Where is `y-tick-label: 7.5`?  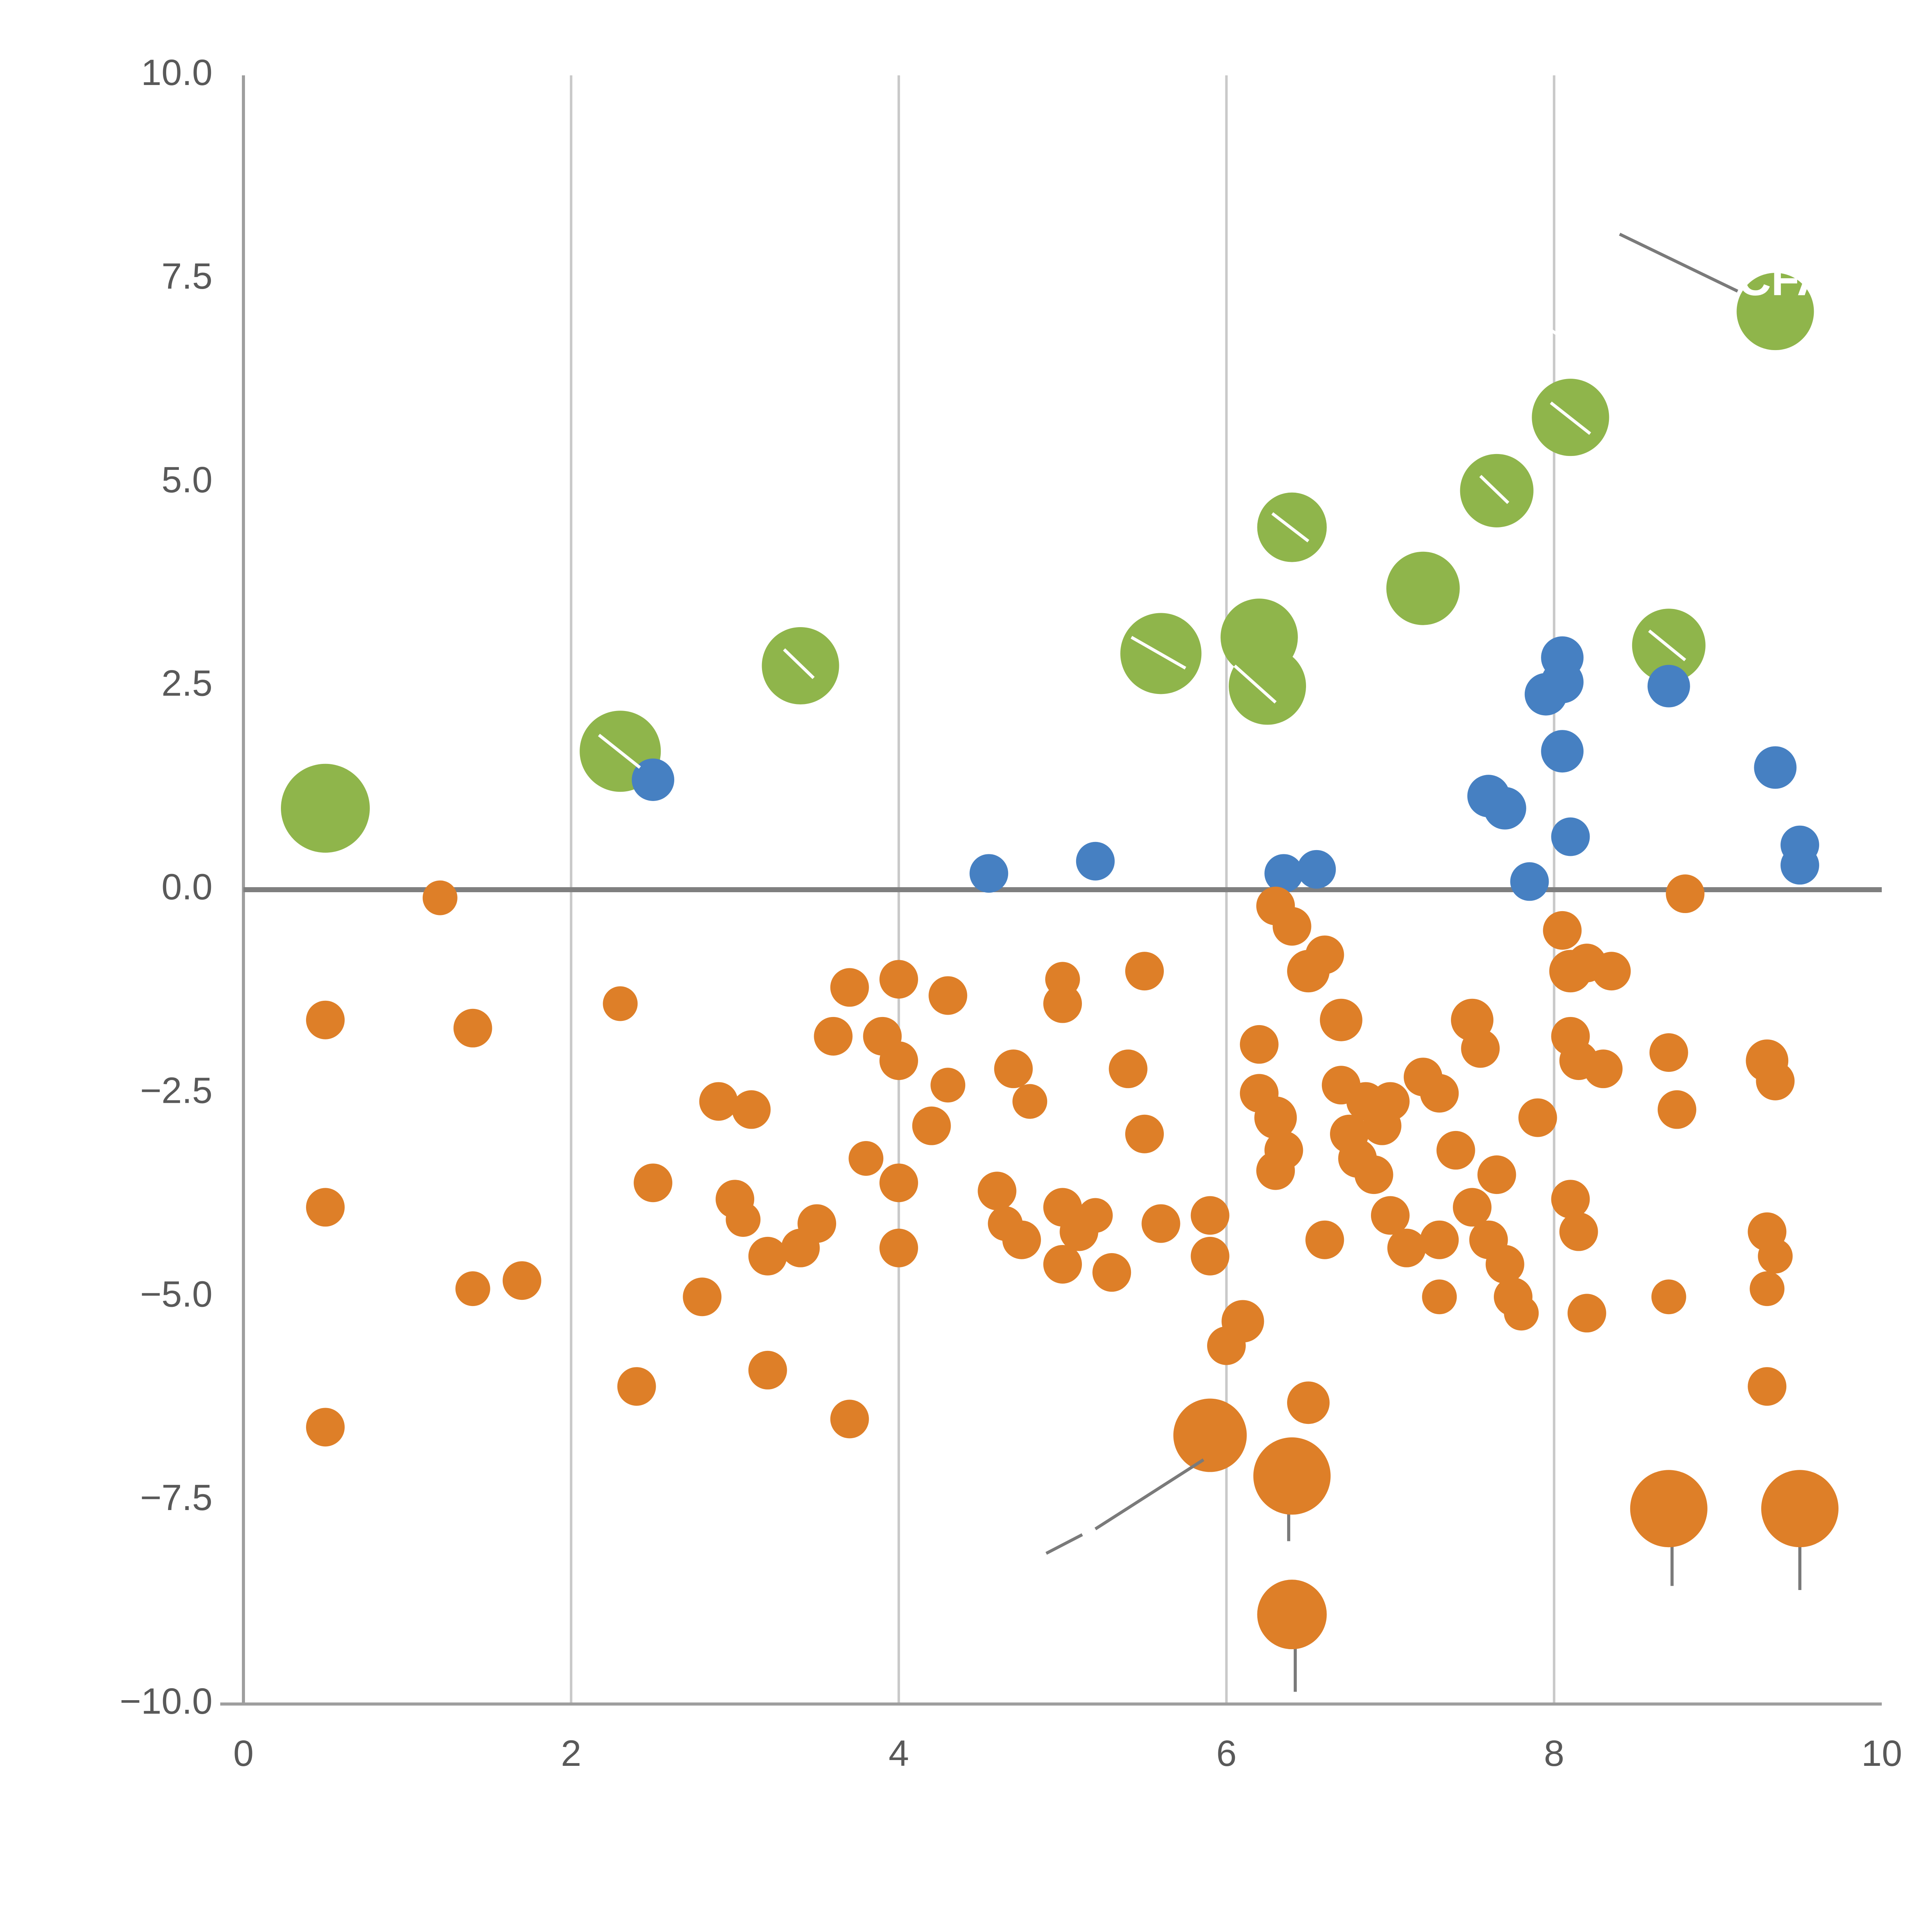 y-tick-label: 7.5 is located at coordinates (188, 276).